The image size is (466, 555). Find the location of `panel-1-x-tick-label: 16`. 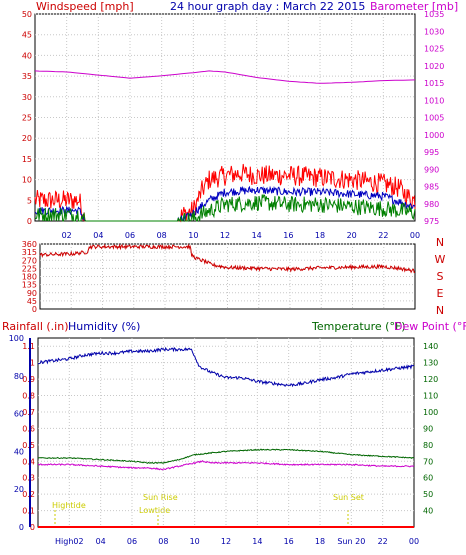

panel-1-x-tick-label: 16 is located at coordinates (288, 235).